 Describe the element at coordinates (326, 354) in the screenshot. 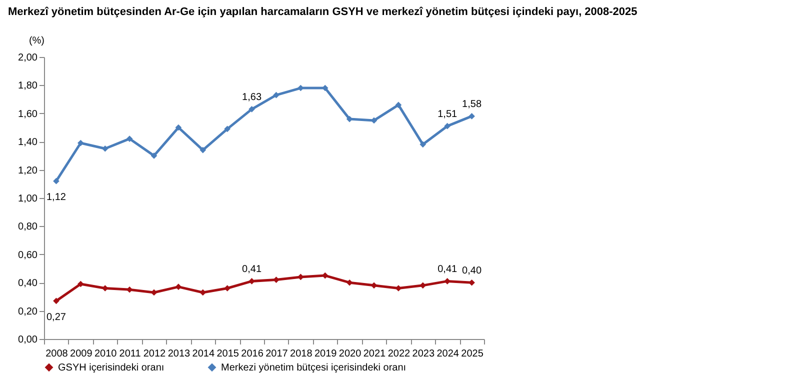

I see `x-tick-label: 2019` at that location.